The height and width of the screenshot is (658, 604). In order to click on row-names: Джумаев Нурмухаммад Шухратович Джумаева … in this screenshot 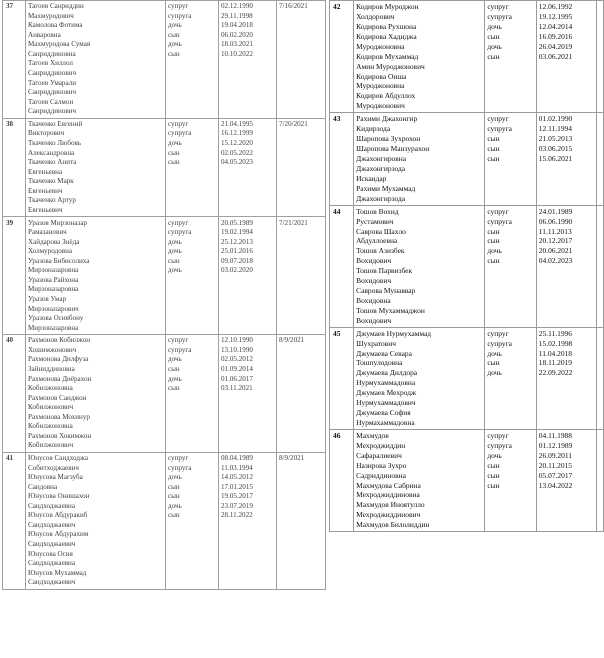, I will do `click(419, 378)`.